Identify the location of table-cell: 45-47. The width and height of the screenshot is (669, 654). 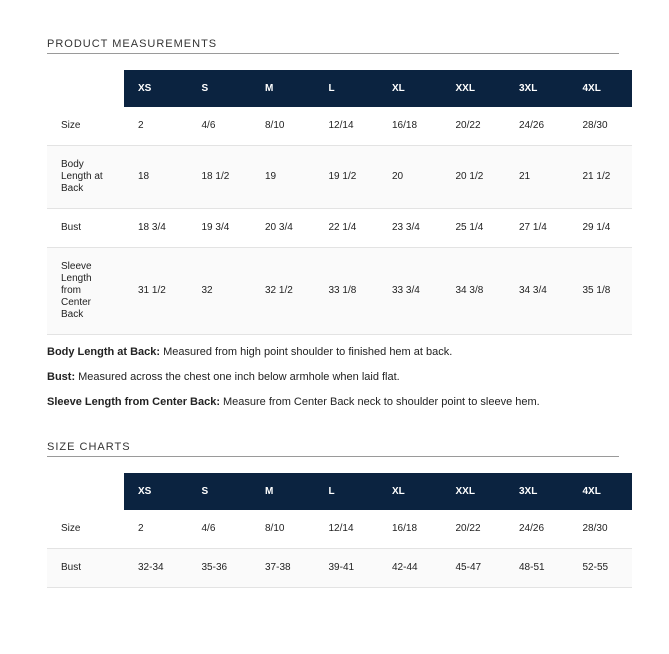
(473, 568).